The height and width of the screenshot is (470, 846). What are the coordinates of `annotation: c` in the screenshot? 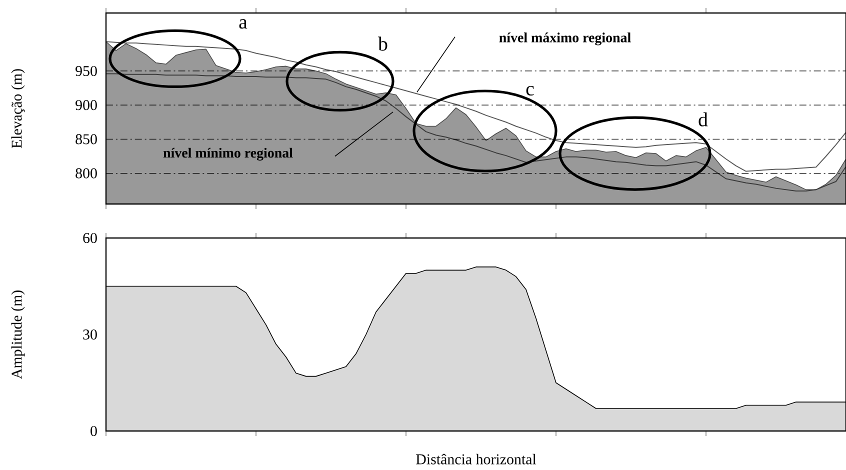 It's located at (530, 91).